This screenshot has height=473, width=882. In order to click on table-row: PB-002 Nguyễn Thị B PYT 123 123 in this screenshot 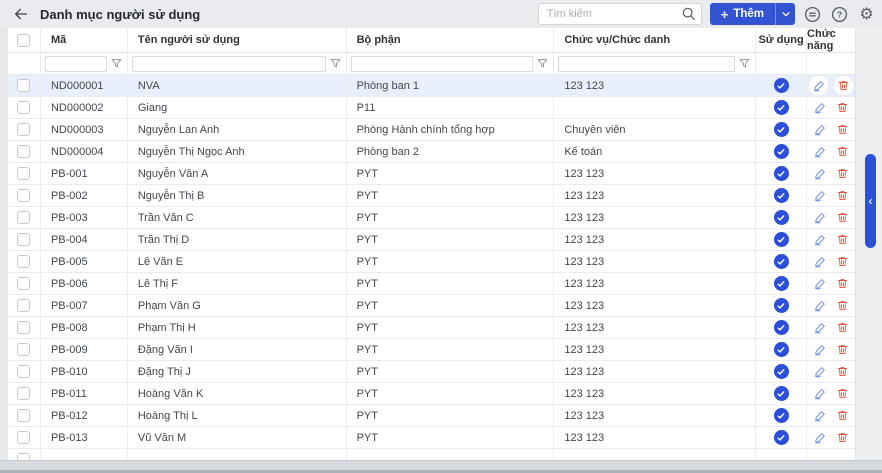, I will do `click(431, 196)`.